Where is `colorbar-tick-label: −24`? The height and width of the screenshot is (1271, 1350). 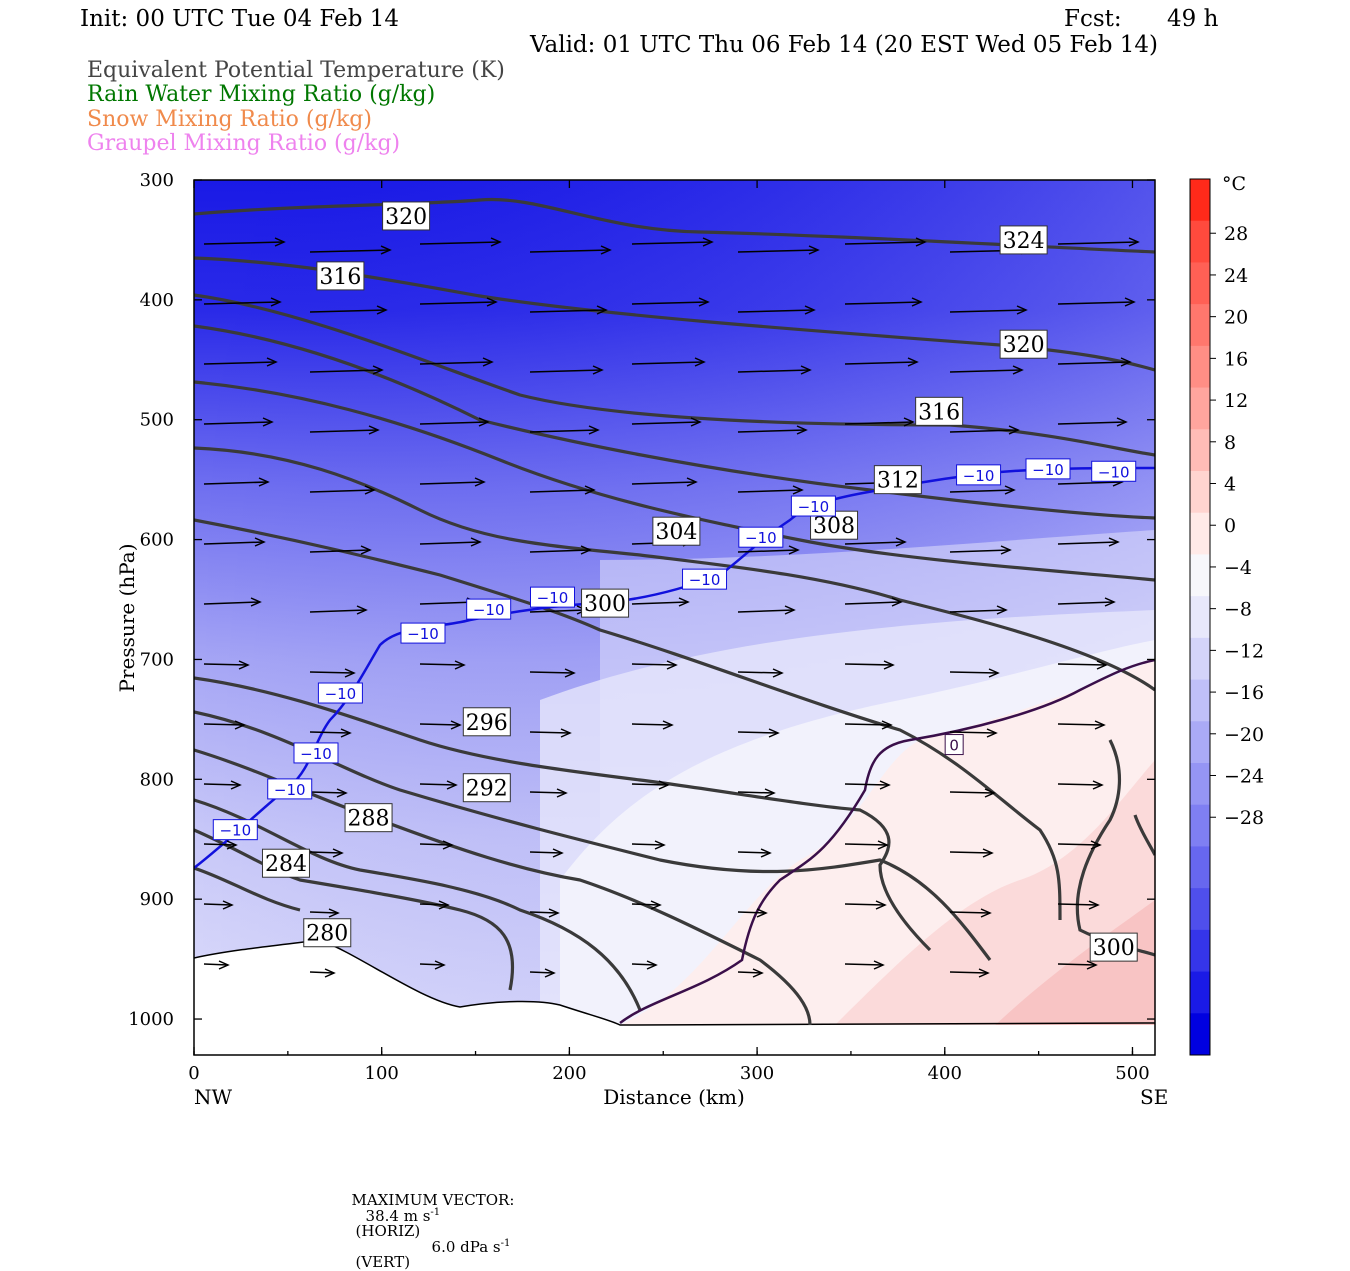
colorbar-tick-label: −24 is located at coordinates (1244, 777).